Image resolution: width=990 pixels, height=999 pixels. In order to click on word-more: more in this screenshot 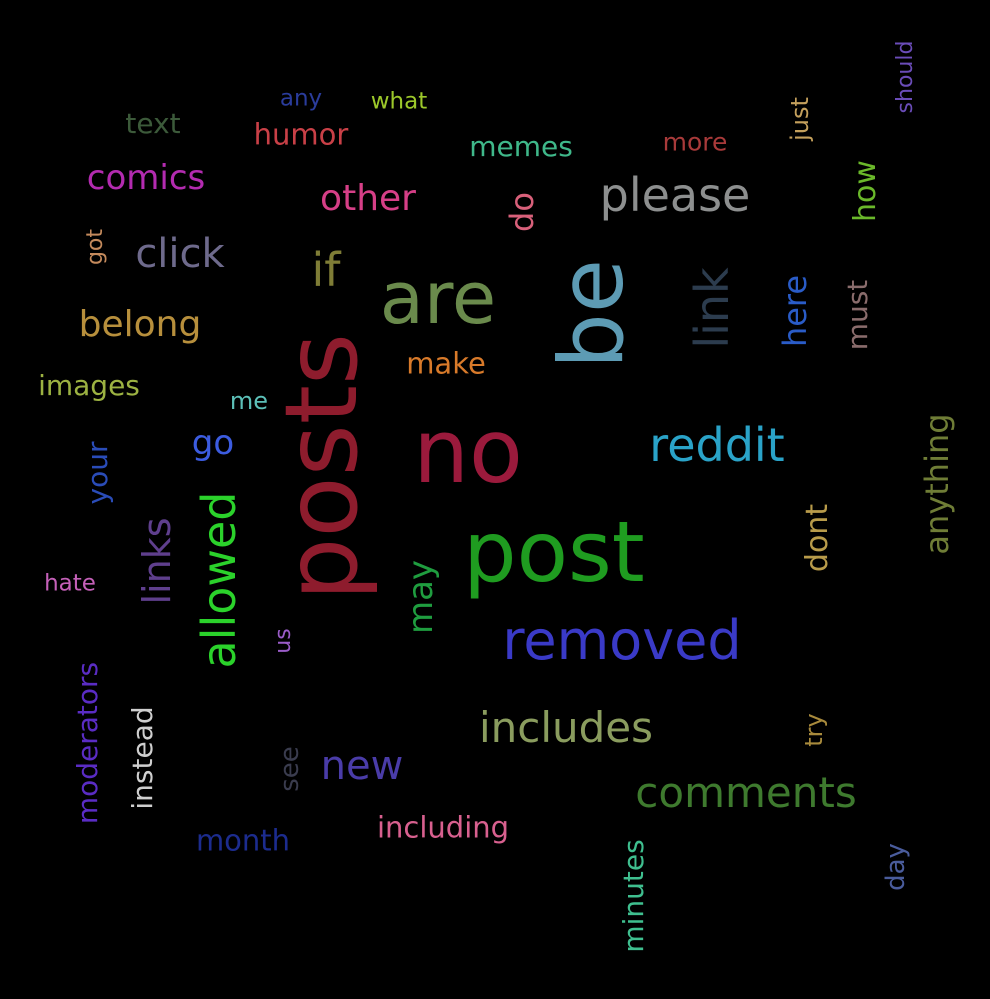, I will do `click(695, 142)`.